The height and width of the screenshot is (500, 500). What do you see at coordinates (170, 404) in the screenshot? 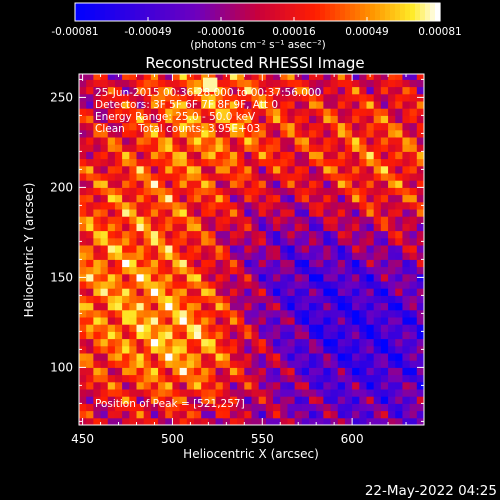
I see `peak-position-label: Position of Peak = [521,257]` at bounding box center [170, 404].